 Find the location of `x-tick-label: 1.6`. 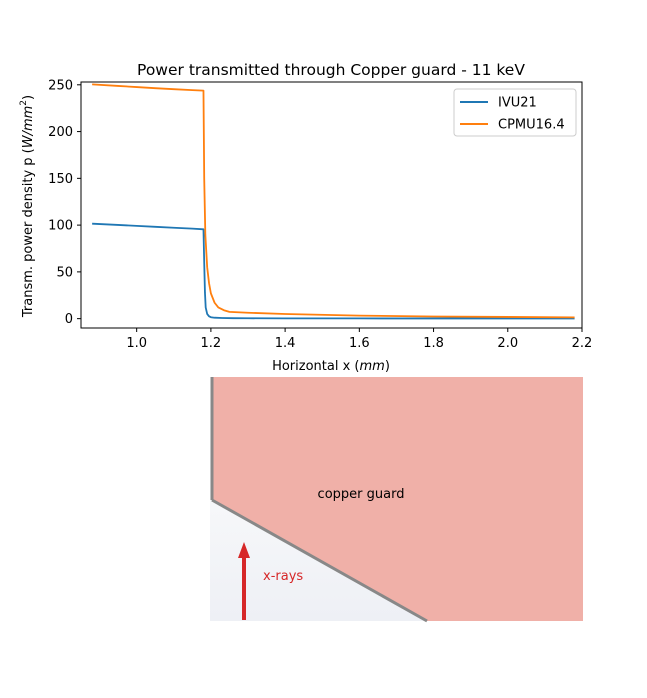

x-tick-label: 1.6 is located at coordinates (359, 343).